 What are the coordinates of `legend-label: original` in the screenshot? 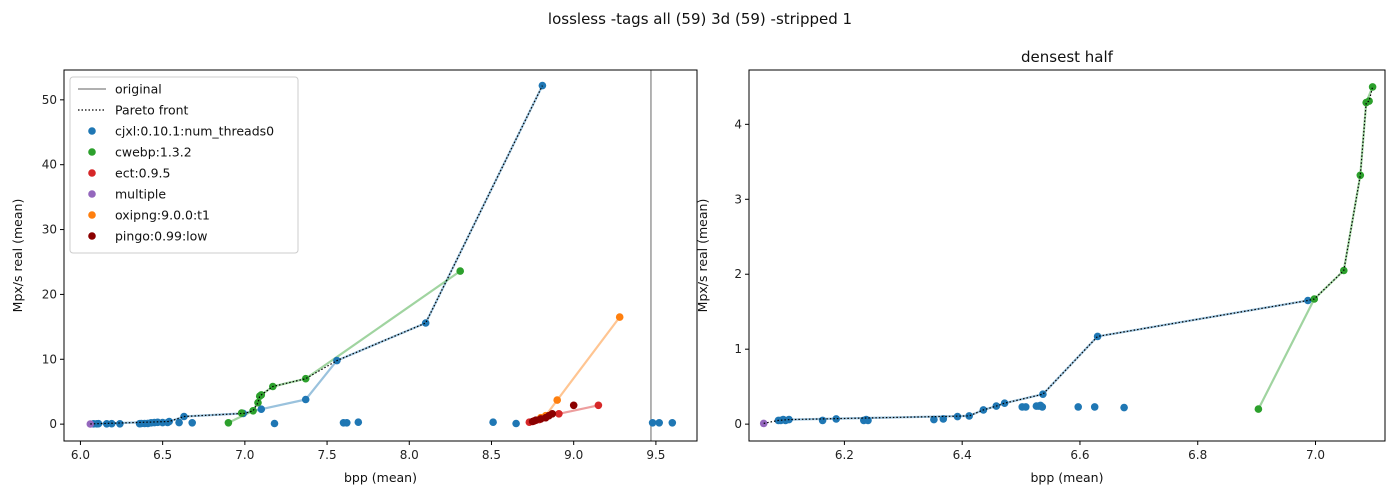 It's located at (138, 89).